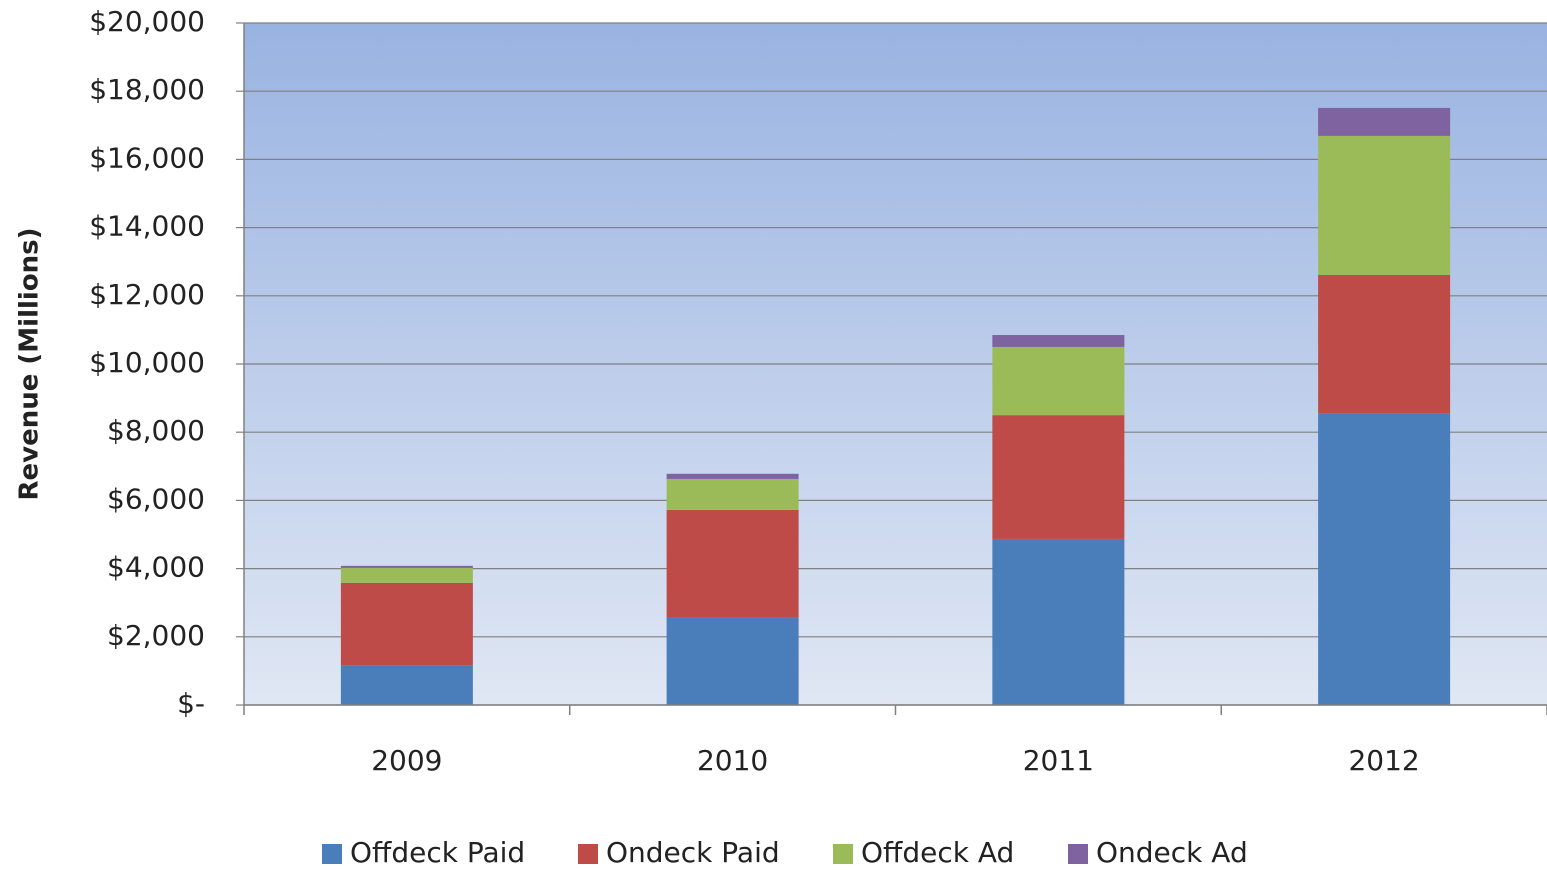  What do you see at coordinates (30, 363) in the screenshot?
I see `y-axis-title: Revenue (Millions)` at bounding box center [30, 363].